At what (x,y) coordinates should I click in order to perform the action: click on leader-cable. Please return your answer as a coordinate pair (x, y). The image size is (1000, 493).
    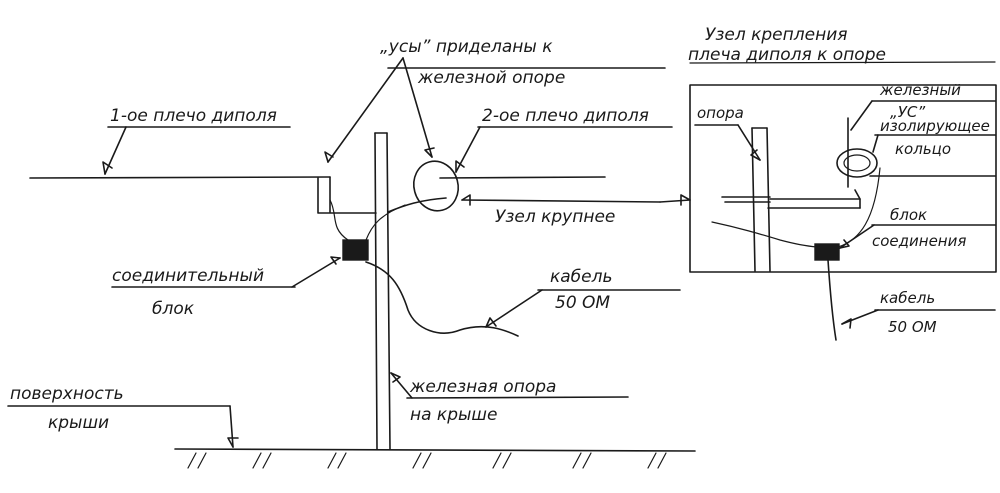
    Looking at the image, I should click on (583, 308).